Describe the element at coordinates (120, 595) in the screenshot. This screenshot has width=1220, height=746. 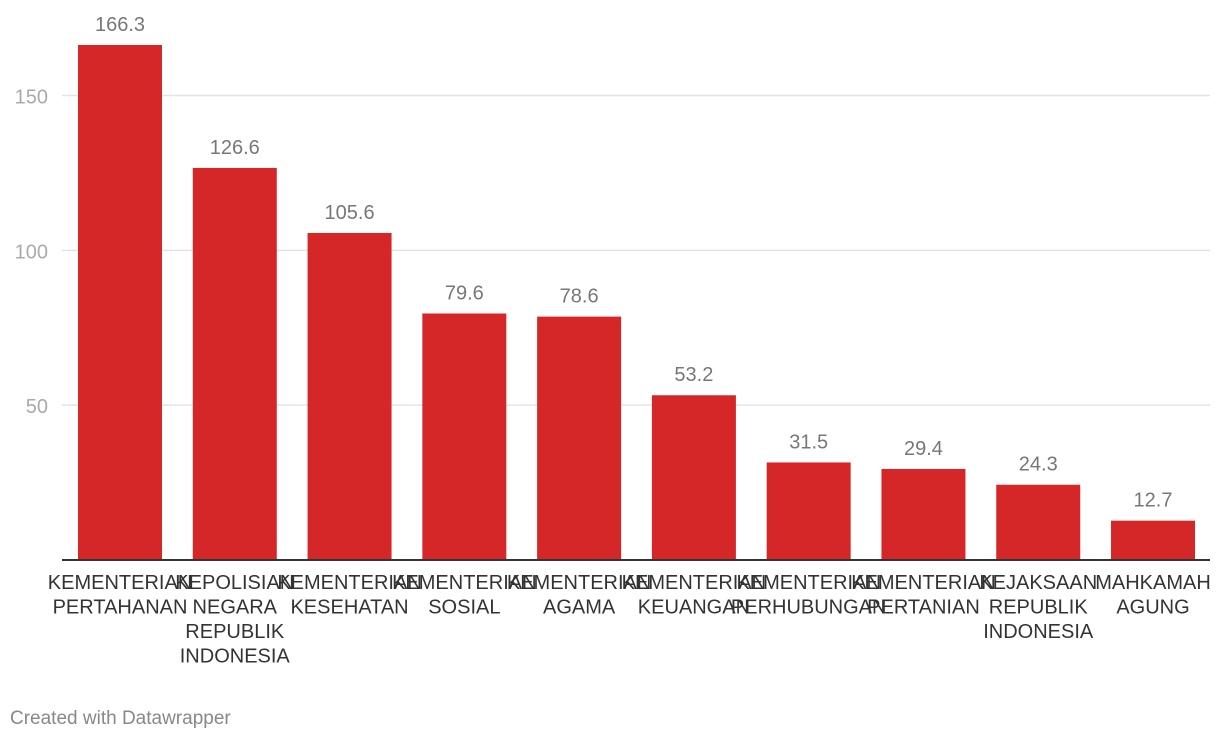
I see `x-tick-label: KEMENTERIAN PERTAHANAN` at that location.